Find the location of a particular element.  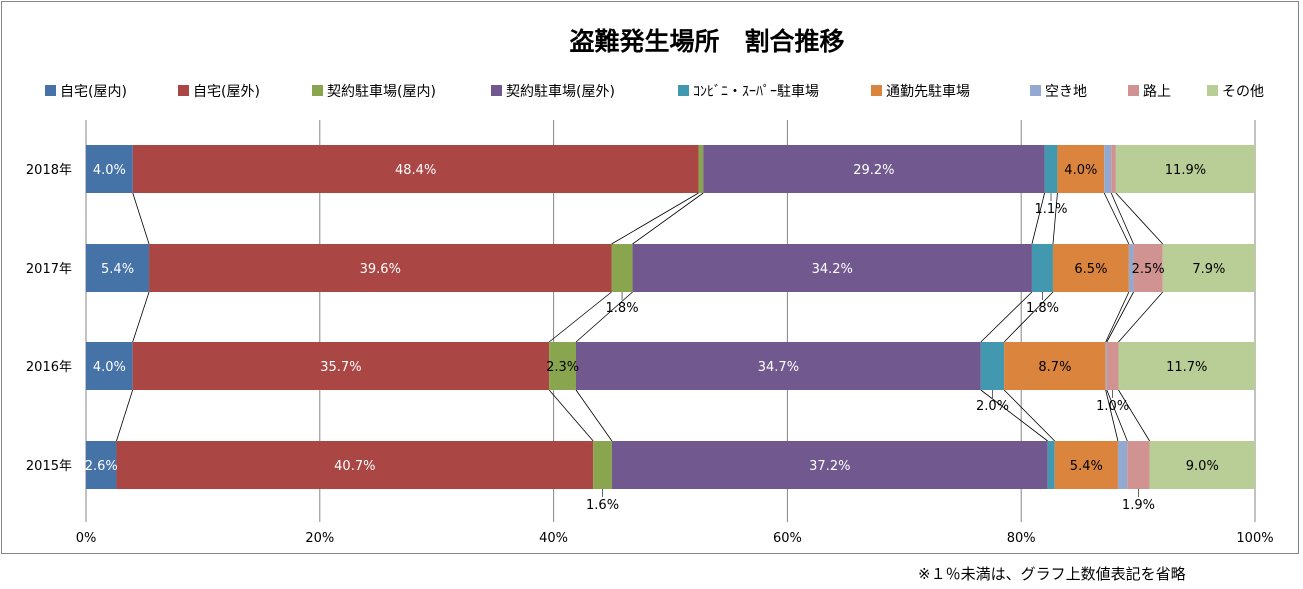

category-label: 2018年 is located at coordinates (49, 170).